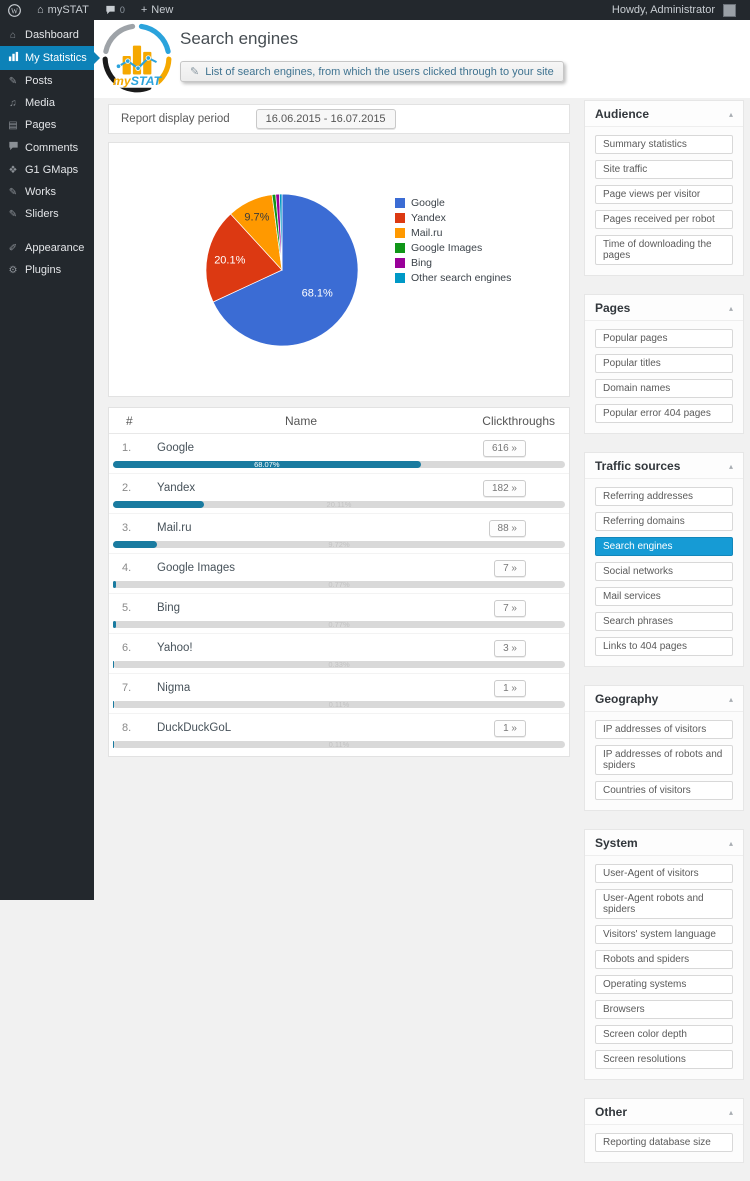 The image size is (750, 1181). I want to click on section-title: Traffic sources, so click(637, 466).